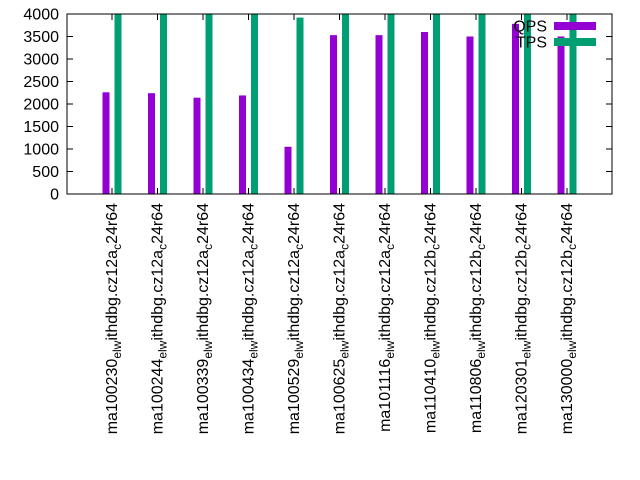 The image size is (640, 480). What do you see at coordinates (530, 27) in the screenshot?
I see `legend-label-qps: QPS` at bounding box center [530, 27].